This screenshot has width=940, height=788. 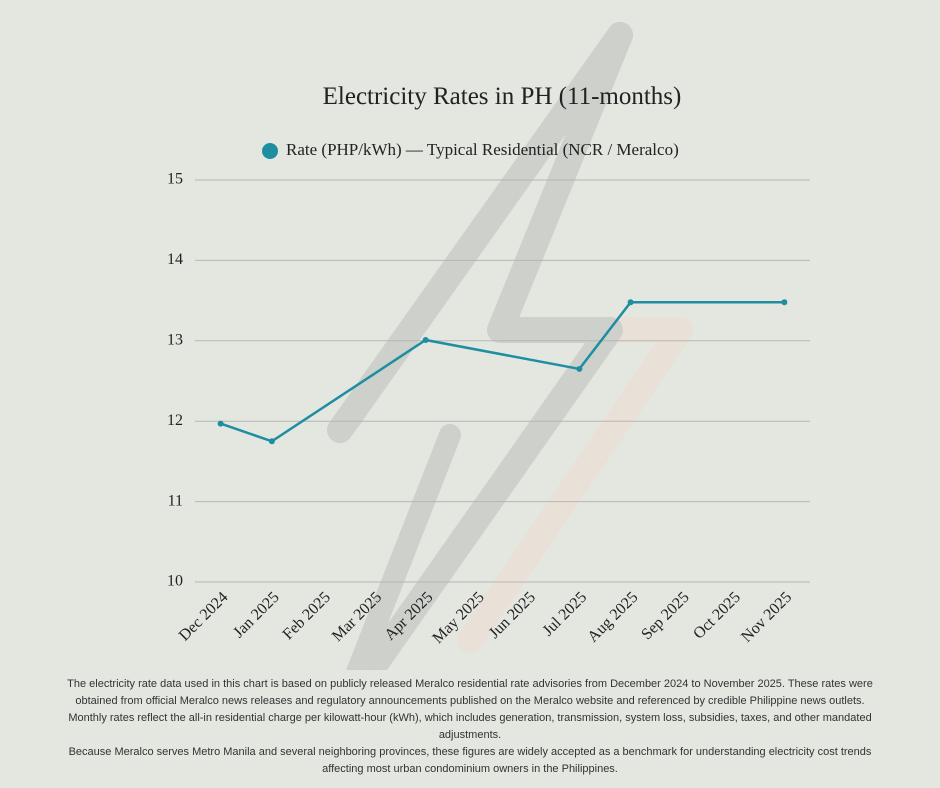 I want to click on x-tick-label: Feb 2025, so click(x=307, y=616).